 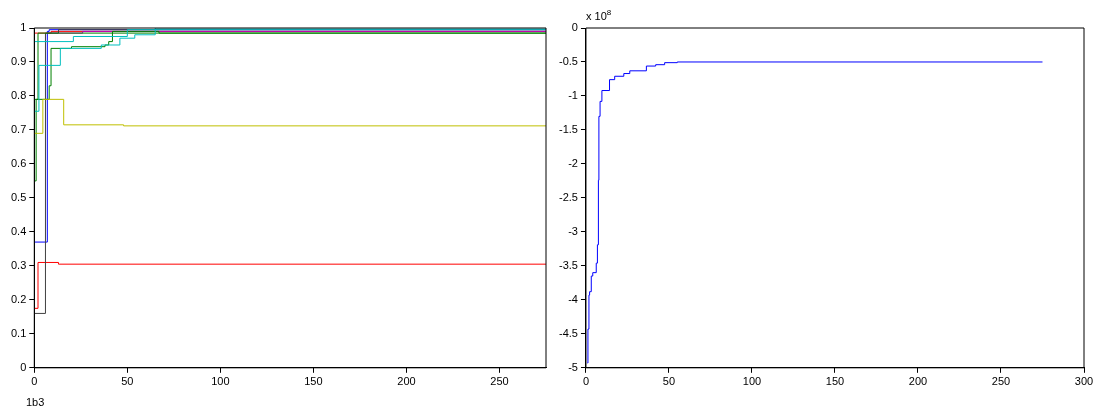 I want to click on y-tick-label: -4.5, so click(x=568, y=332).